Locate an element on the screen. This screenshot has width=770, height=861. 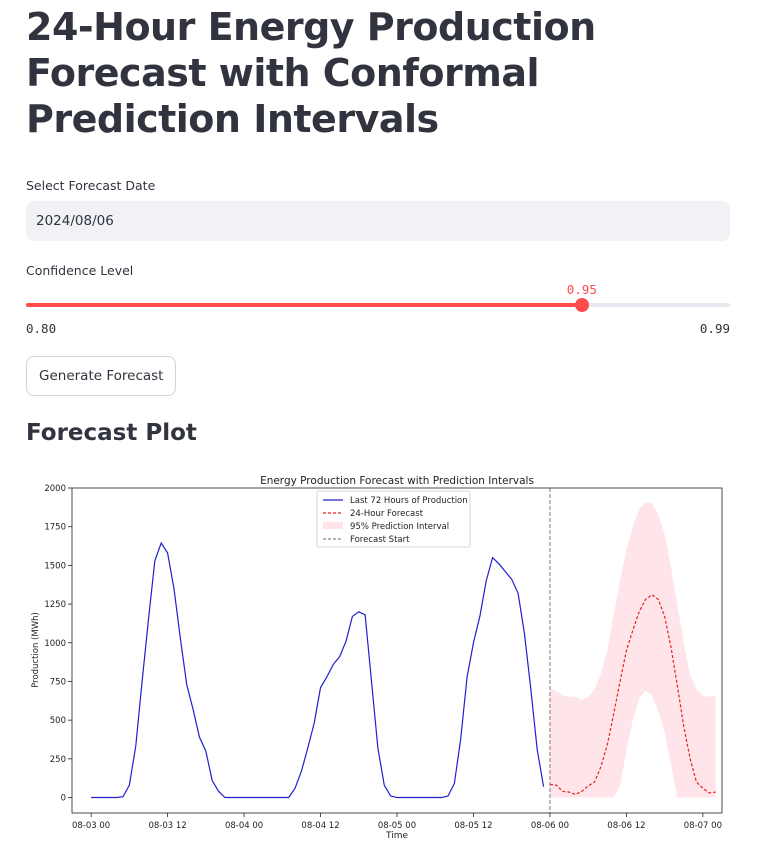
x-axis-label: Time is located at coordinates (396, 836).